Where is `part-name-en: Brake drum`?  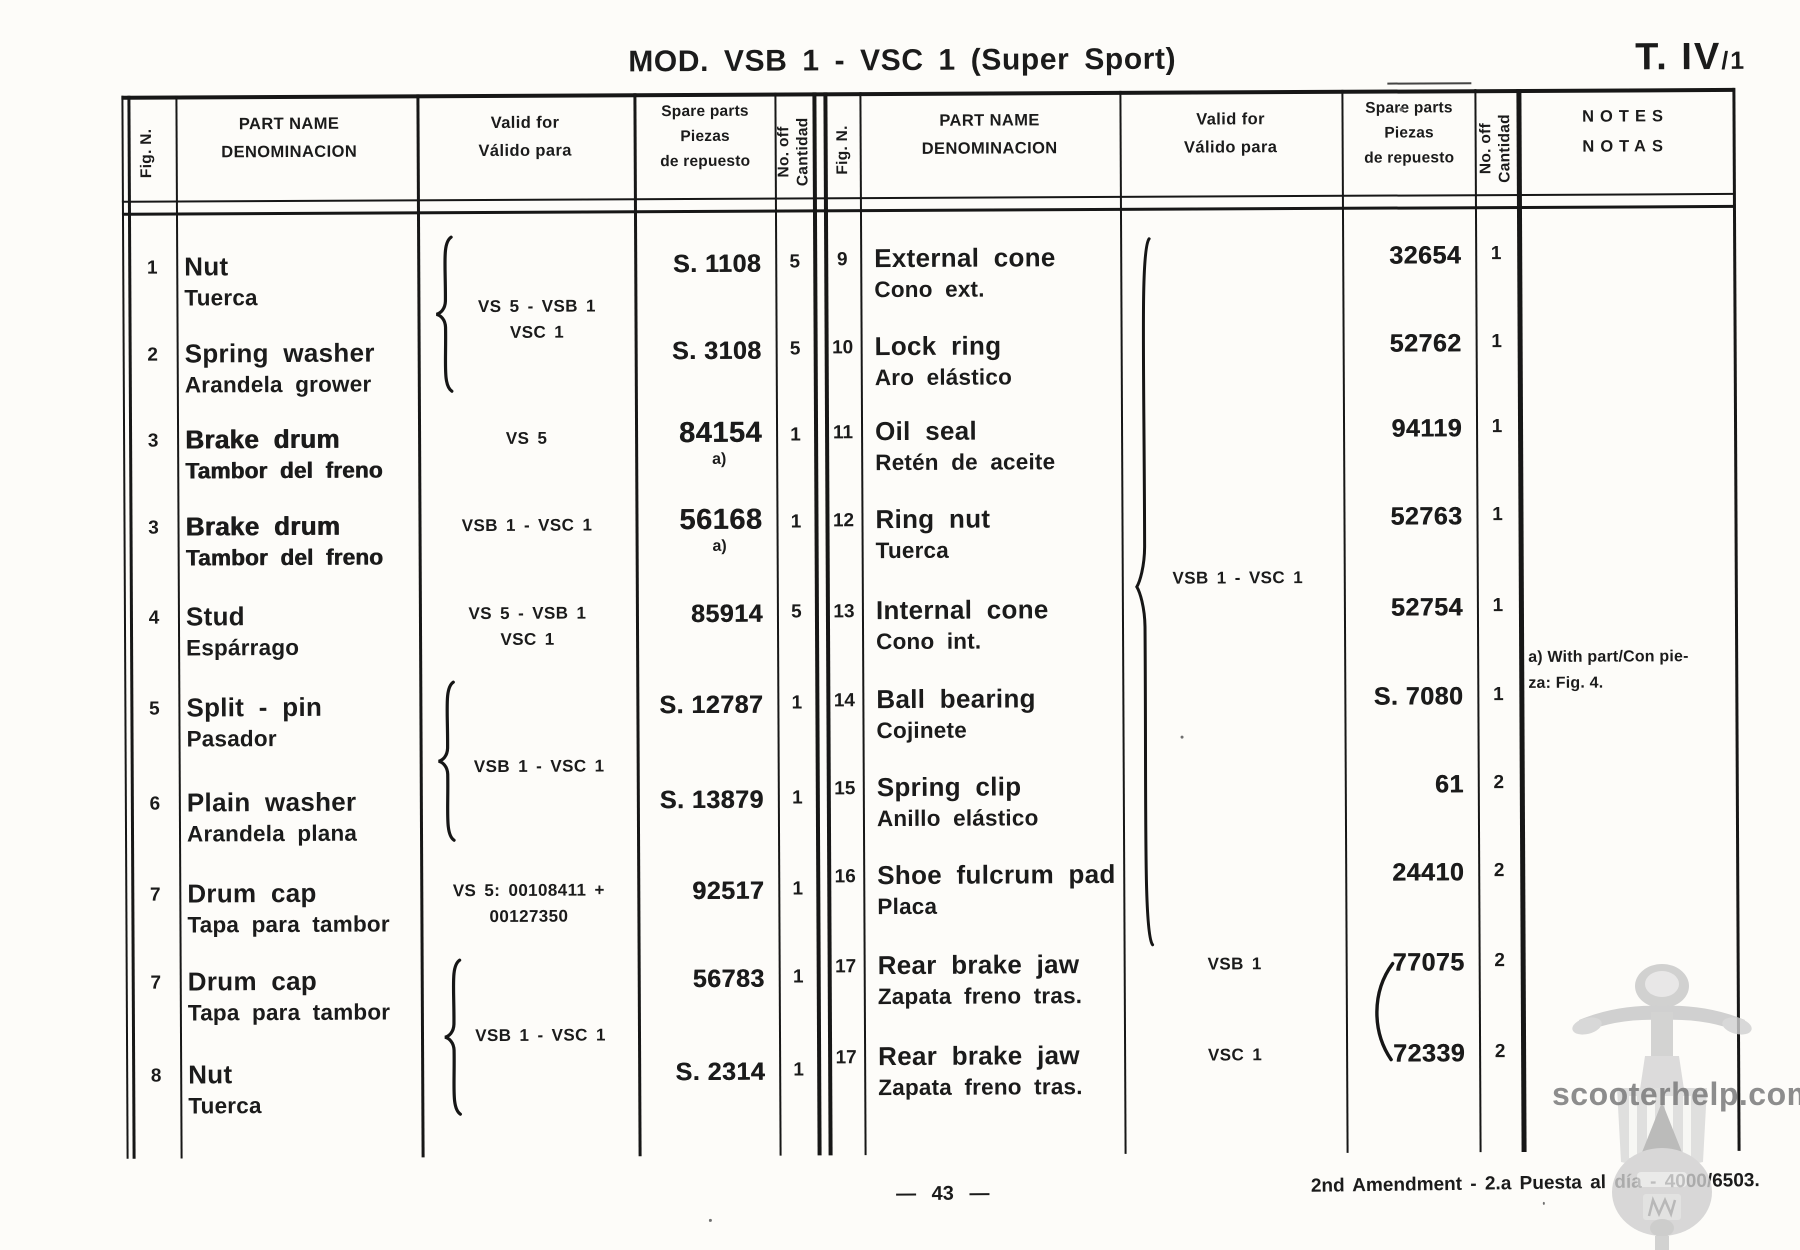 part-name-en: Brake drum is located at coordinates (263, 526).